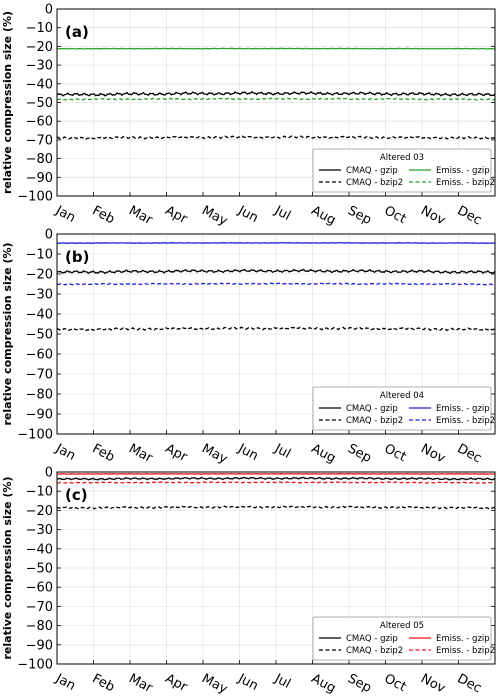 Image resolution: width=500 pixels, height=699 pixels. Describe the element at coordinates (77, 257) in the screenshot. I see `panel-label: (b)` at that location.